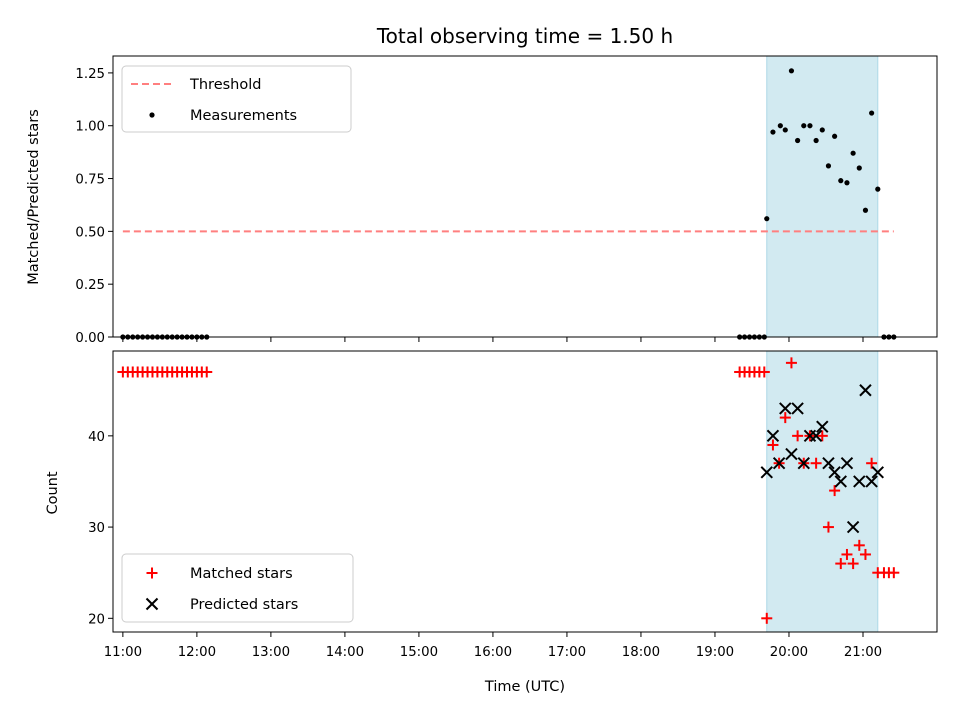 This screenshot has height=720, width=960. I want to click on legend-predicted-label: Predicted stars, so click(244, 605).